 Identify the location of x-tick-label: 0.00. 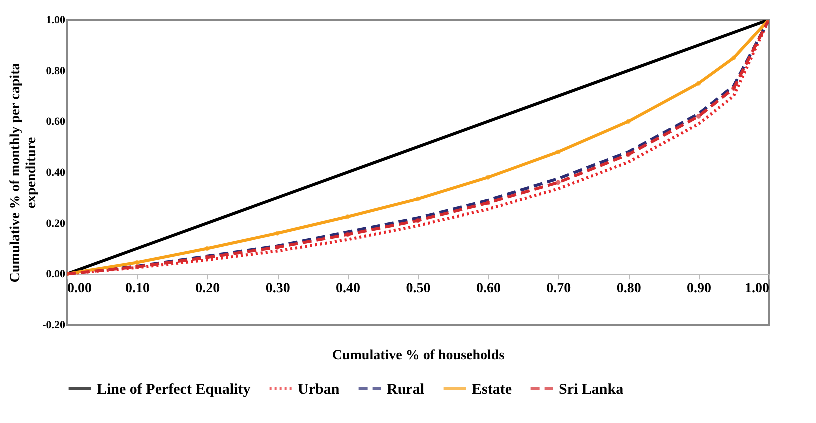
(80, 289).